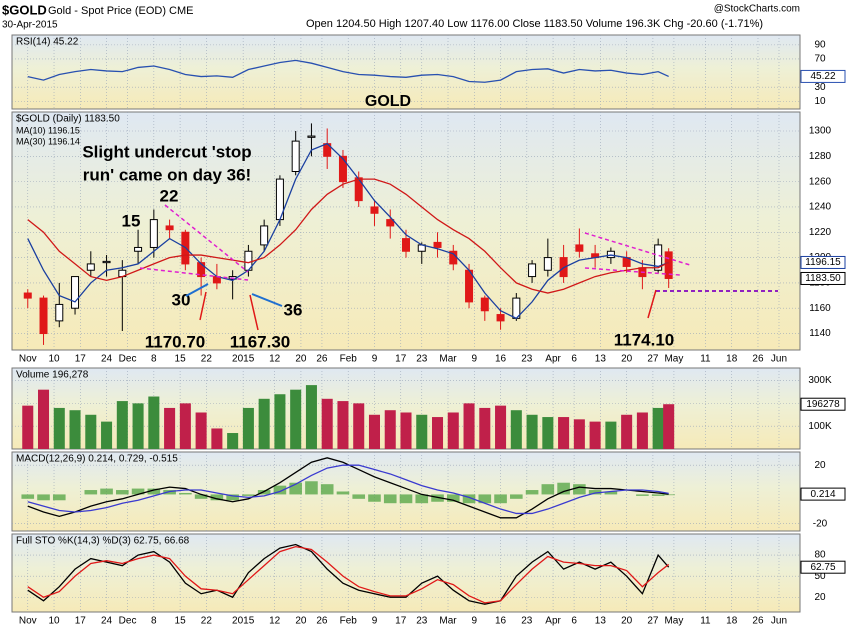 This screenshot has width=847, height=633. Describe the element at coordinates (422, 621) in the screenshot. I see `x-tick-label: 23` at that location.